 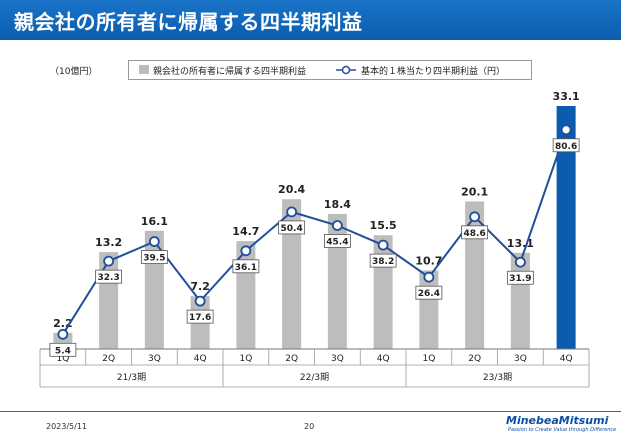 What do you see at coordinates (337, 359) in the screenshot?
I see `x-tick-label-6: 3Q` at bounding box center [337, 359].